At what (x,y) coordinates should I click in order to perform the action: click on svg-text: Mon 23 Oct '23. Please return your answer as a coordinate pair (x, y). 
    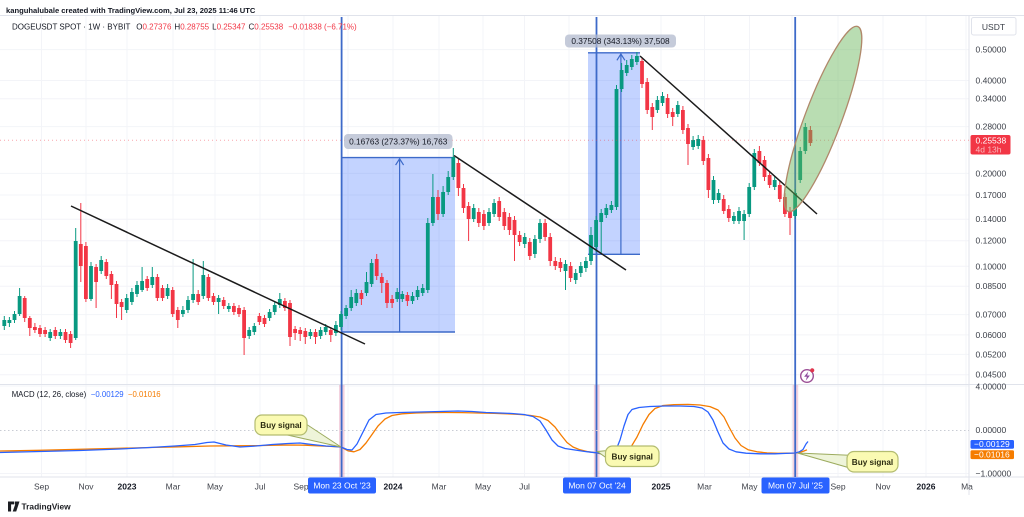
    Looking at the image, I should click on (342, 485).